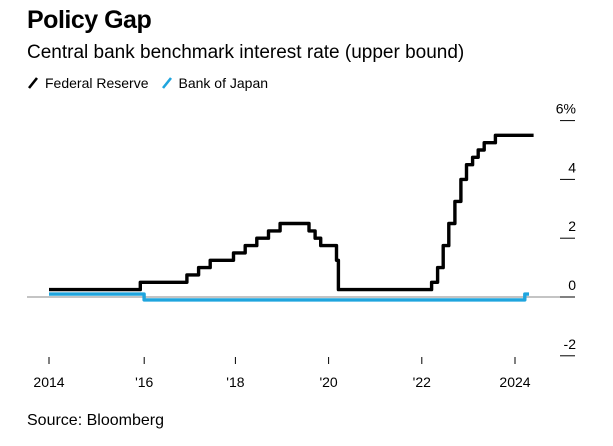 The height and width of the screenshot is (446, 613). Describe the element at coordinates (48, 382) in the screenshot. I see `x-tick-label: 2014` at that location.